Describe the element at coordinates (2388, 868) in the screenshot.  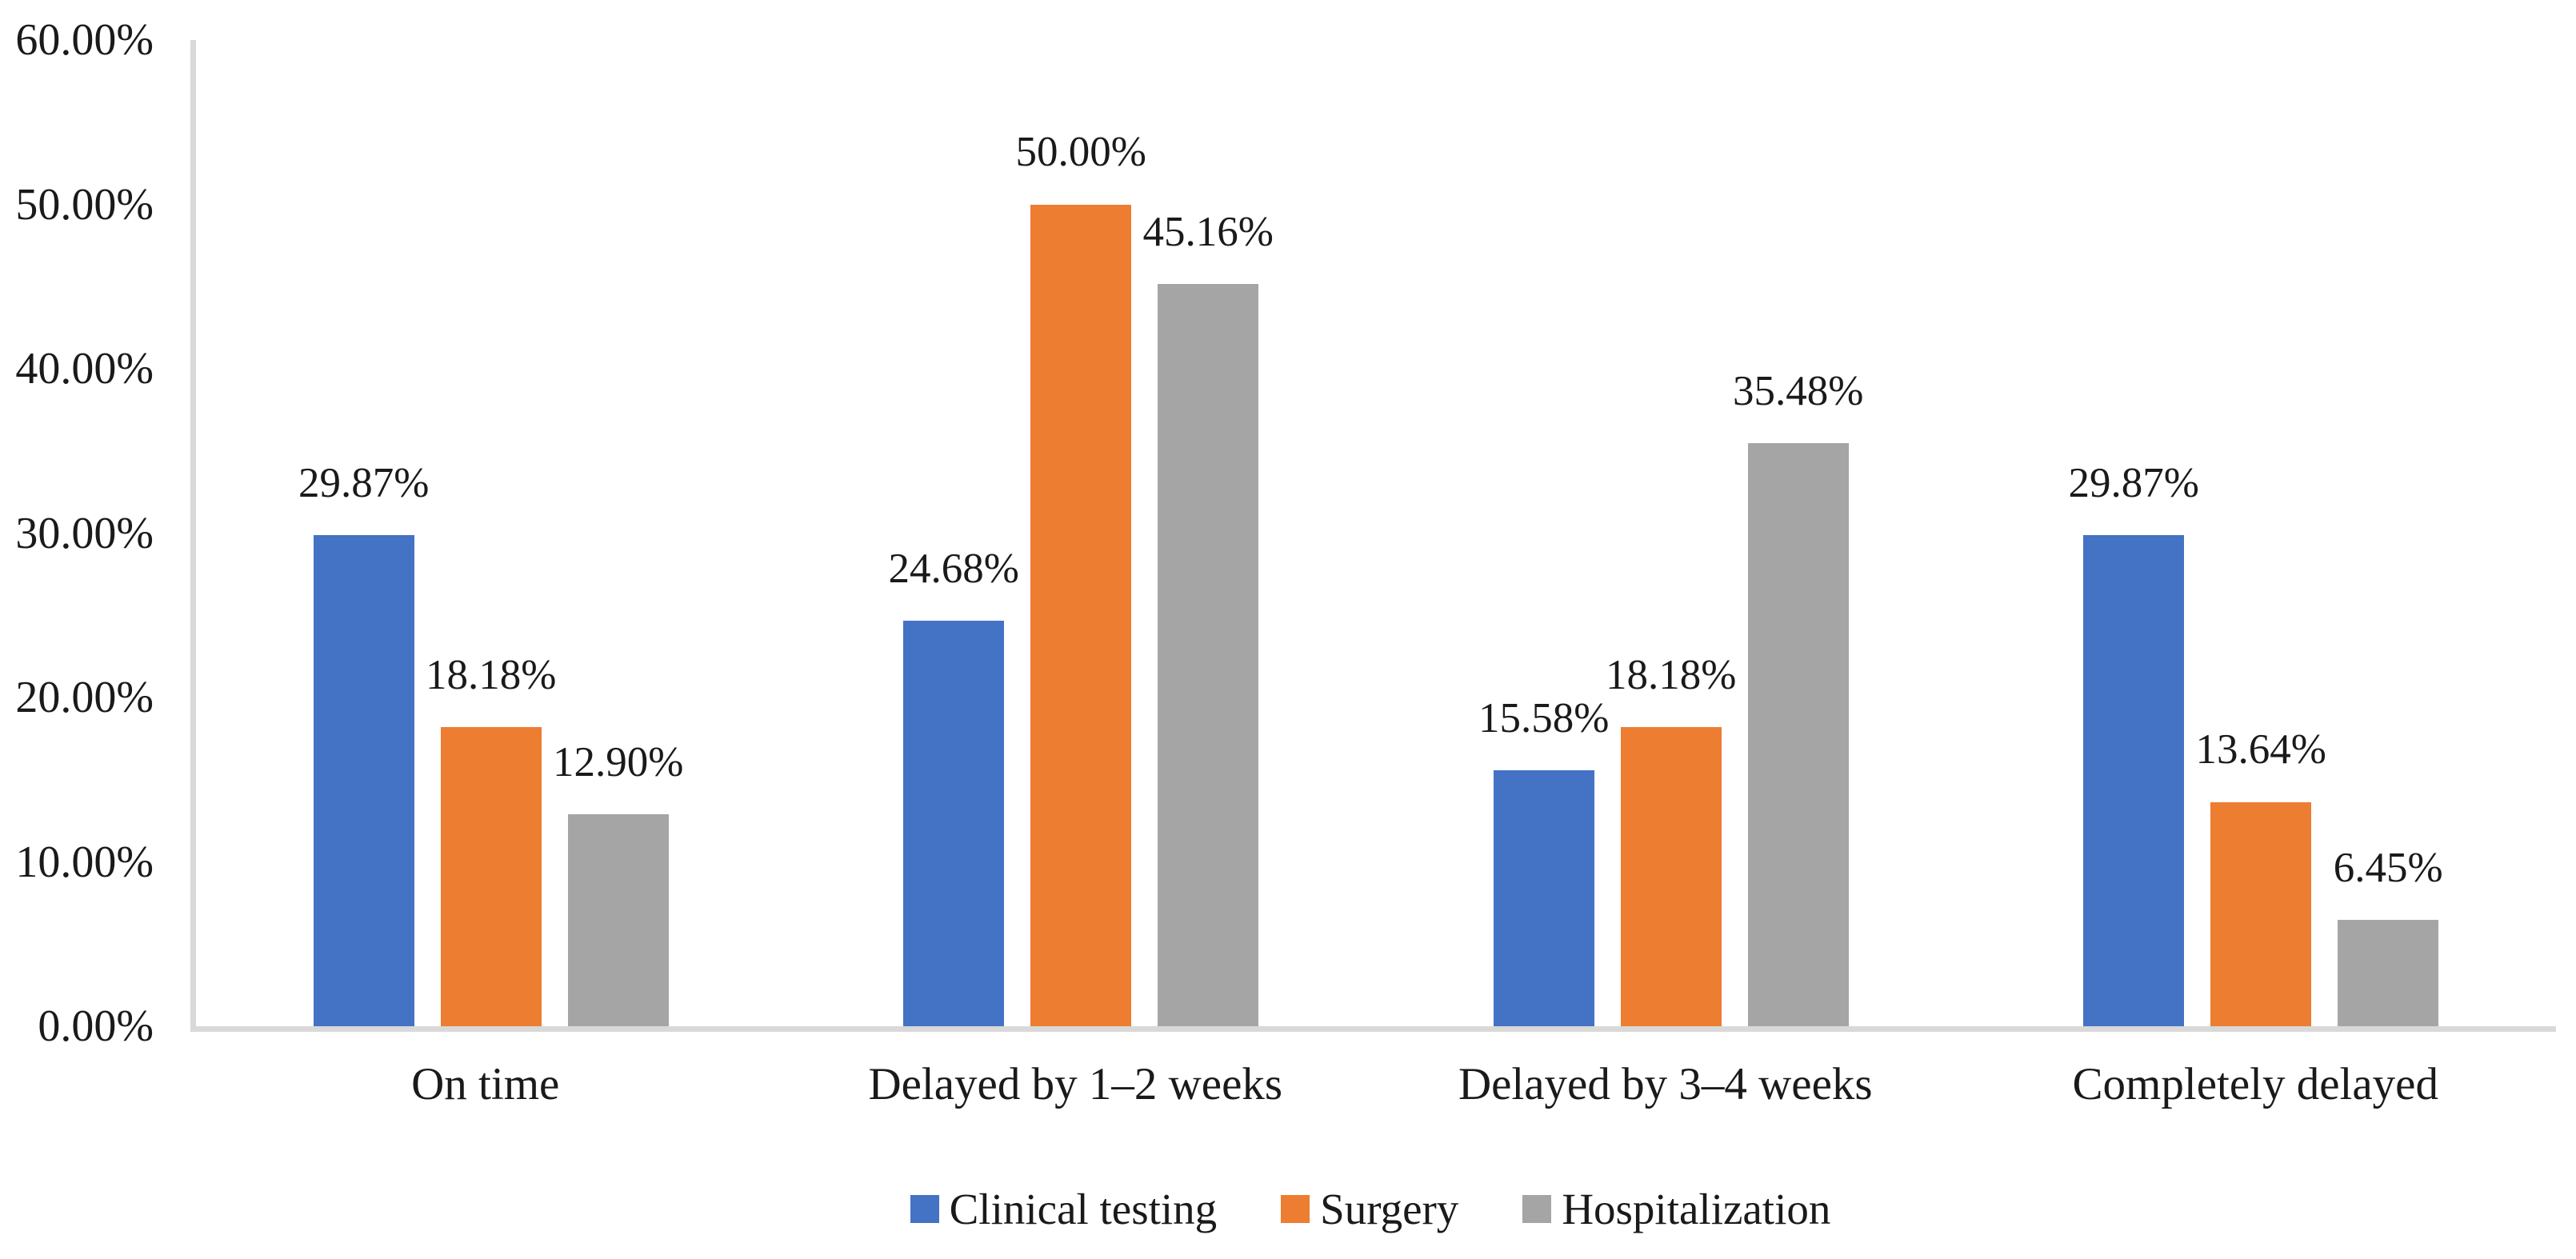
I see `bar-value-label: 6.45%` at that location.